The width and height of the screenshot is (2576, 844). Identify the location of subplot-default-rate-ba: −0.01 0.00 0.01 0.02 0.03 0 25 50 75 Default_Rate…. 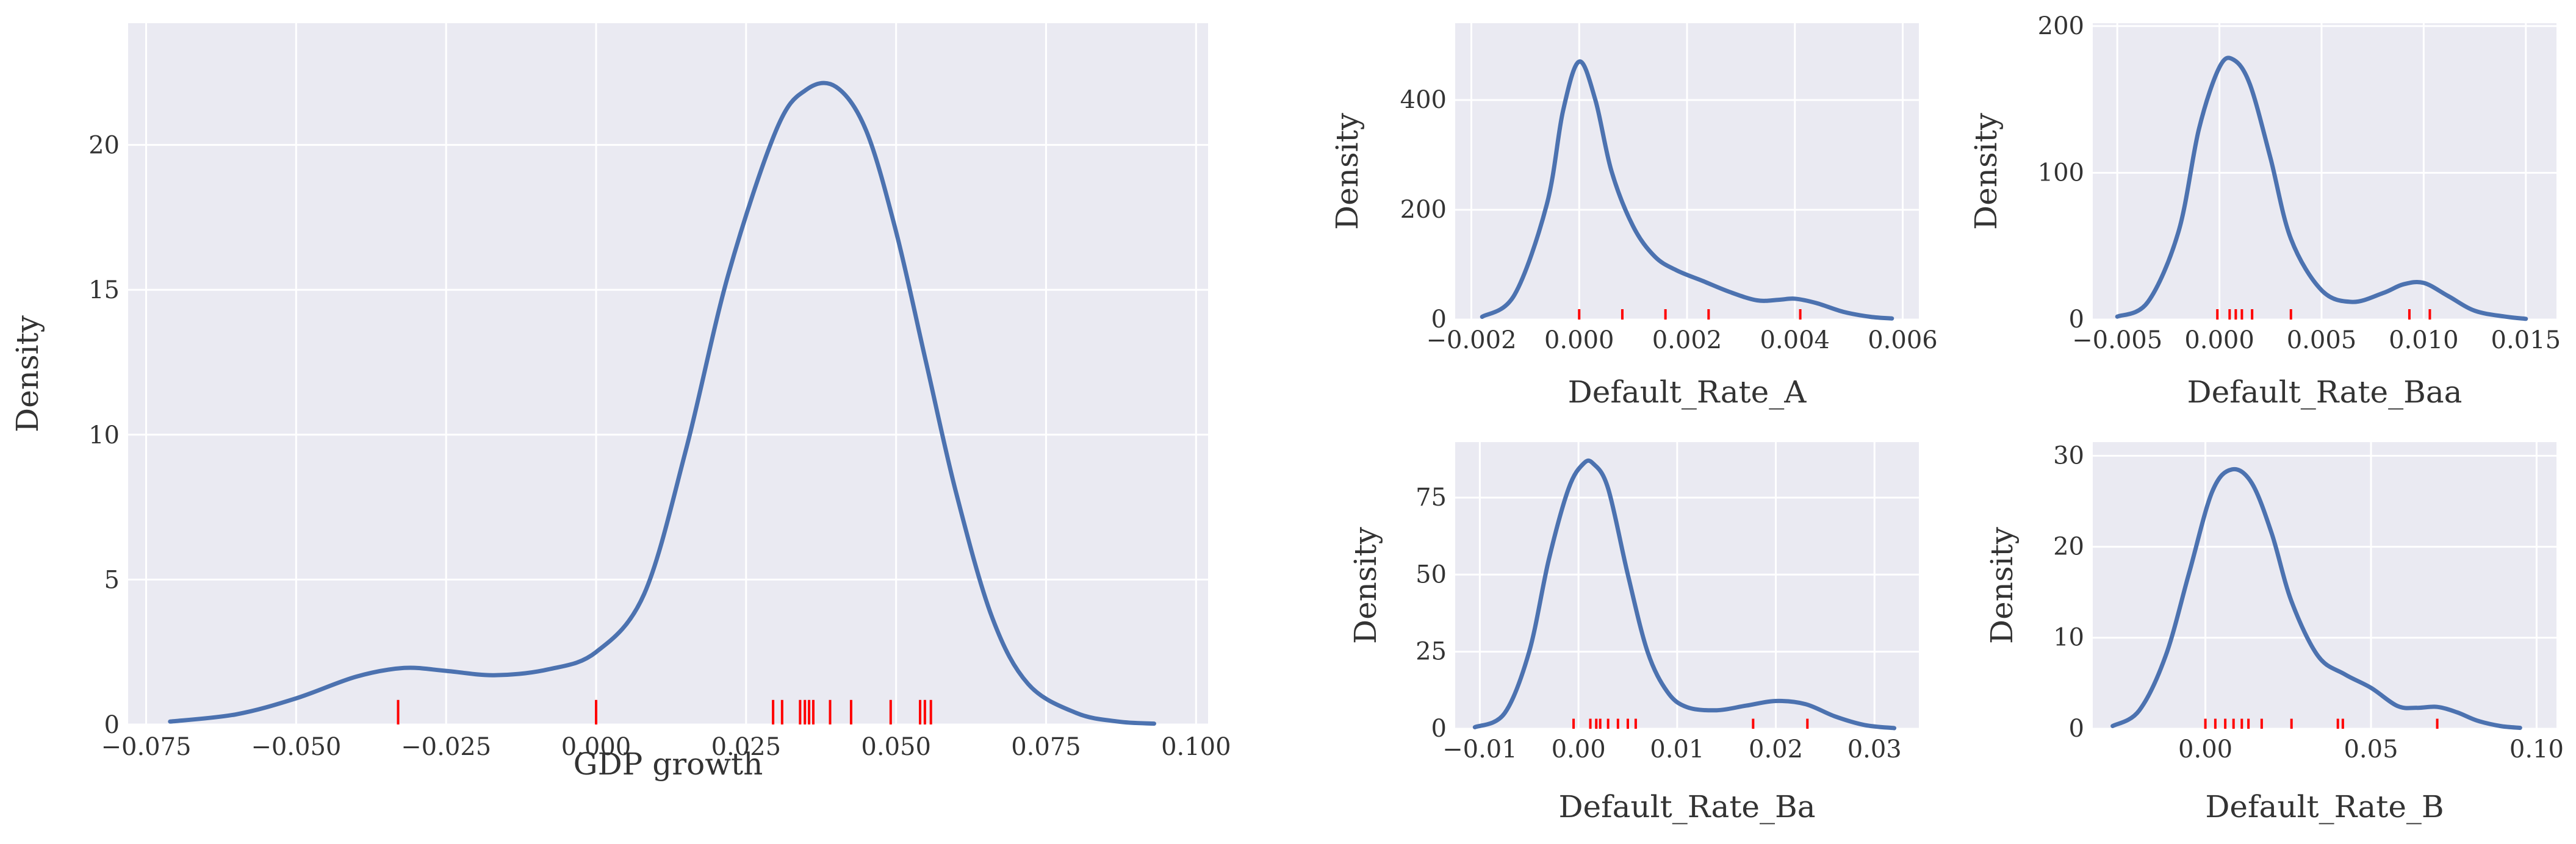
(1633, 633).